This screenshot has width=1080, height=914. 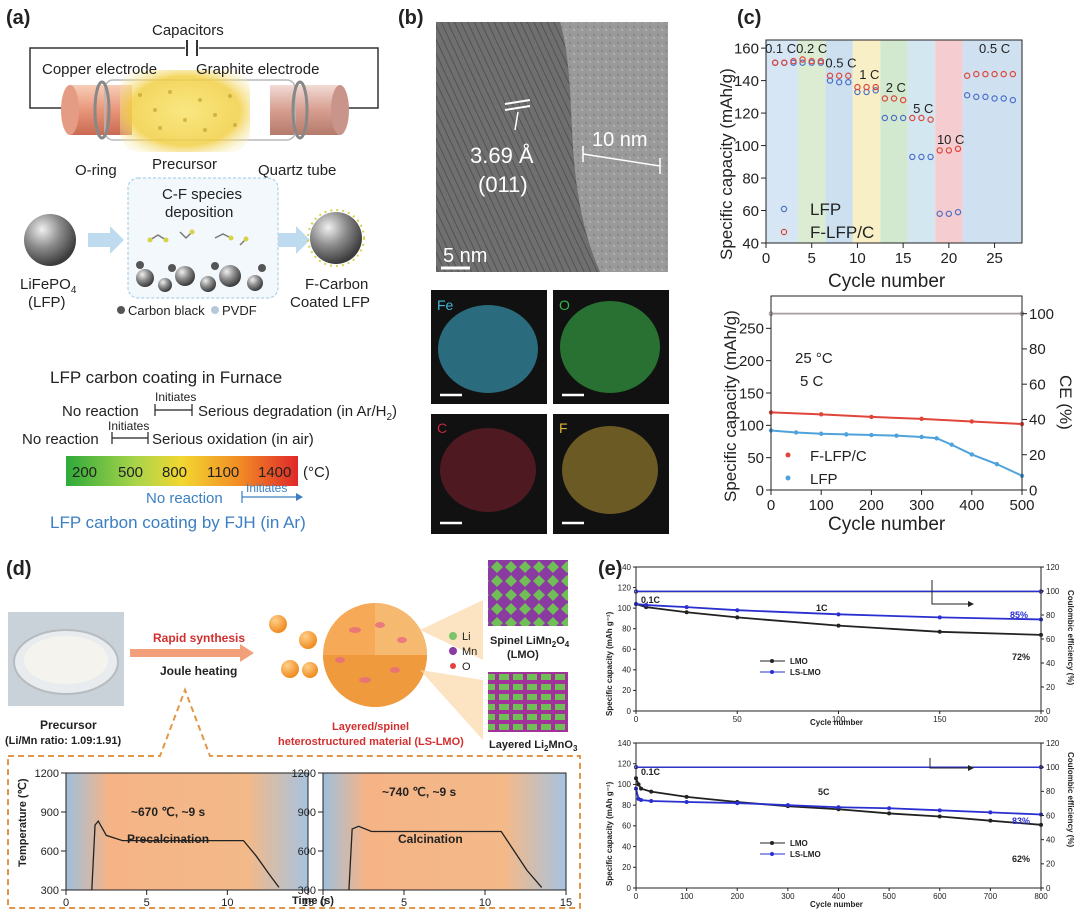 I want to click on y-tick-label: 0, so click(x=629, y=711).